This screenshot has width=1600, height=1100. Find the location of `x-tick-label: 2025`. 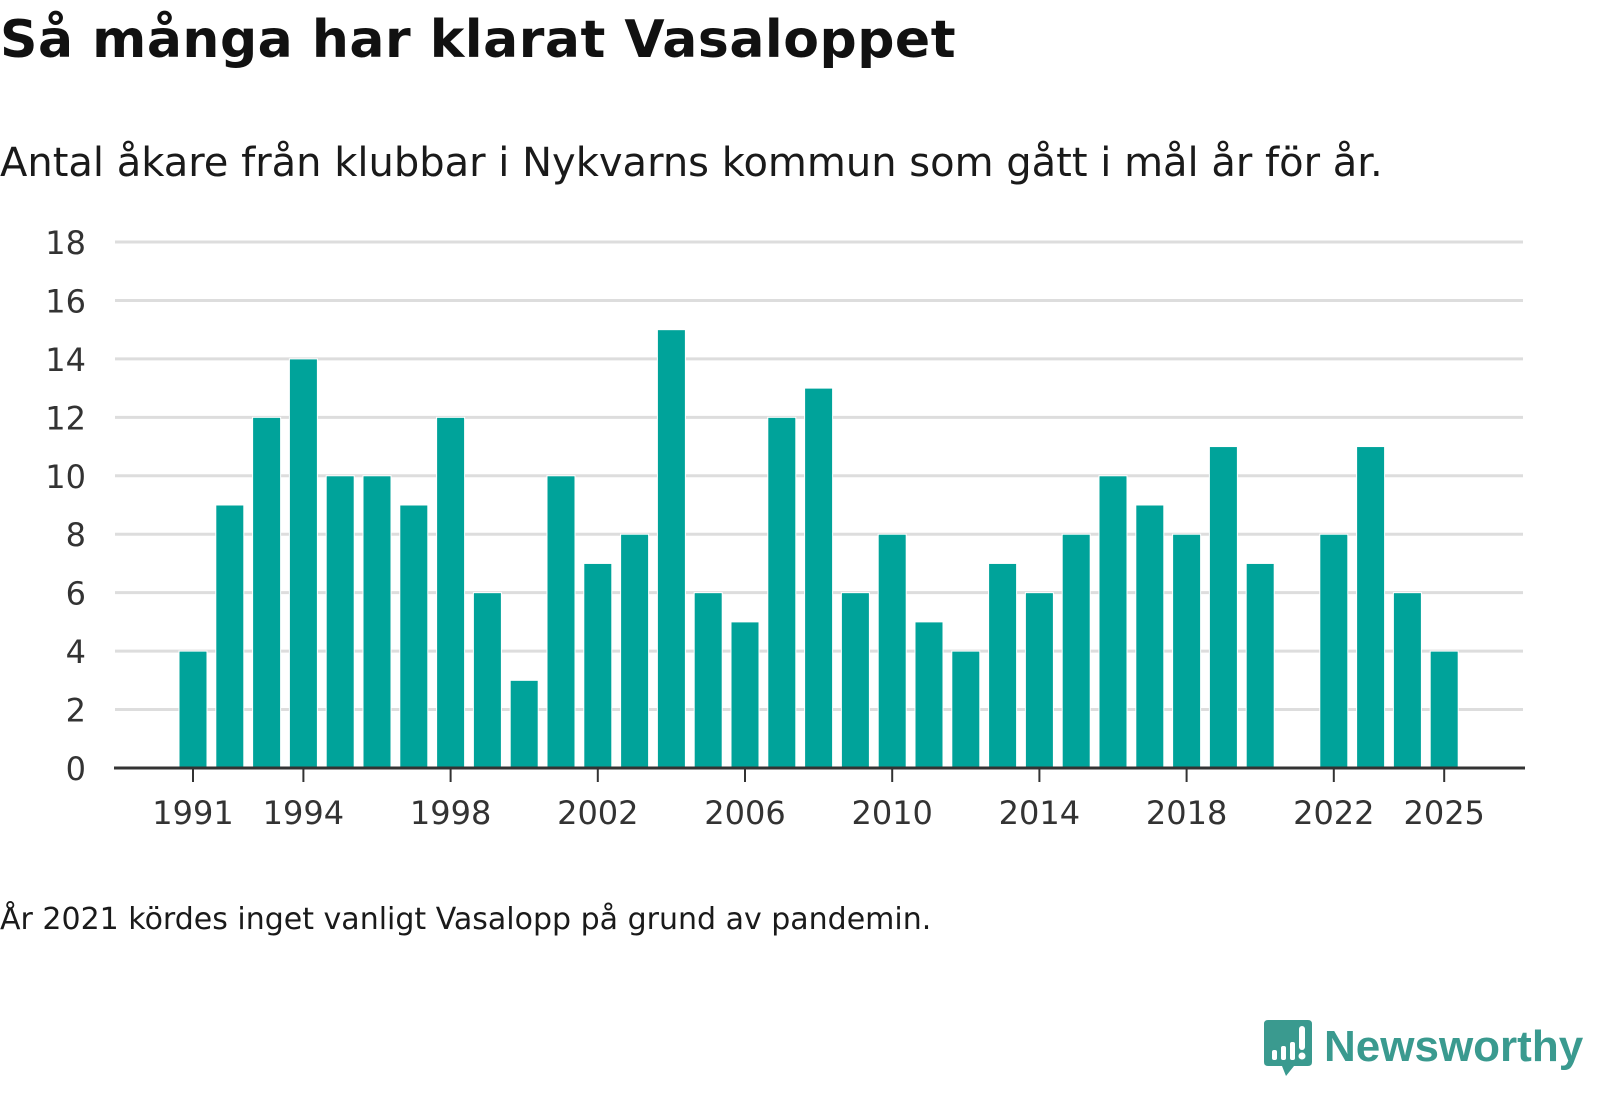

x-tick-label: 2025 is located at coordinates (1443, 813).